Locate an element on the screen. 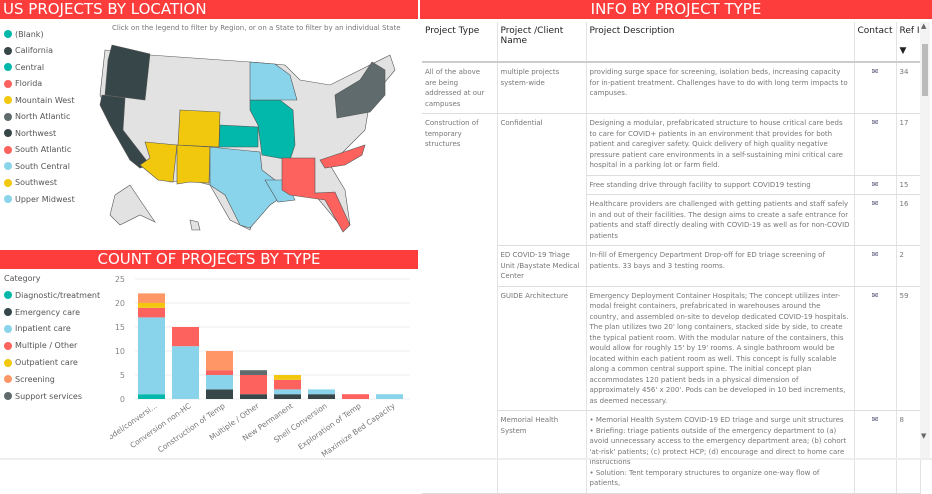 Image resolution: width=932 pixels, height=494 pixels. region-south-atlantic is located at coordinates (342, 156).